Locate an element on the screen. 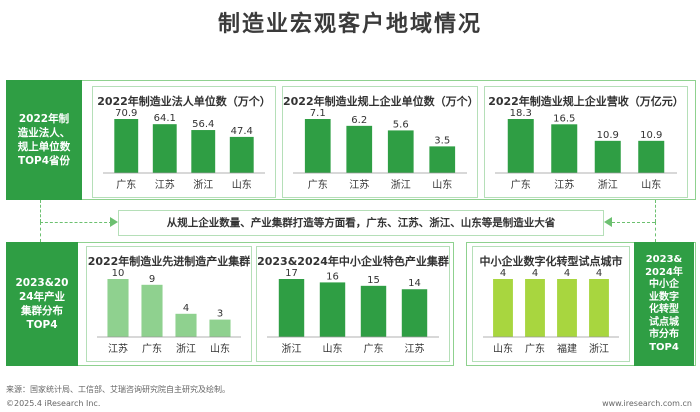 The height and width of the screenshot is (412, 700). bar-value-label: 3.5 is located at coordinates (442, 140).